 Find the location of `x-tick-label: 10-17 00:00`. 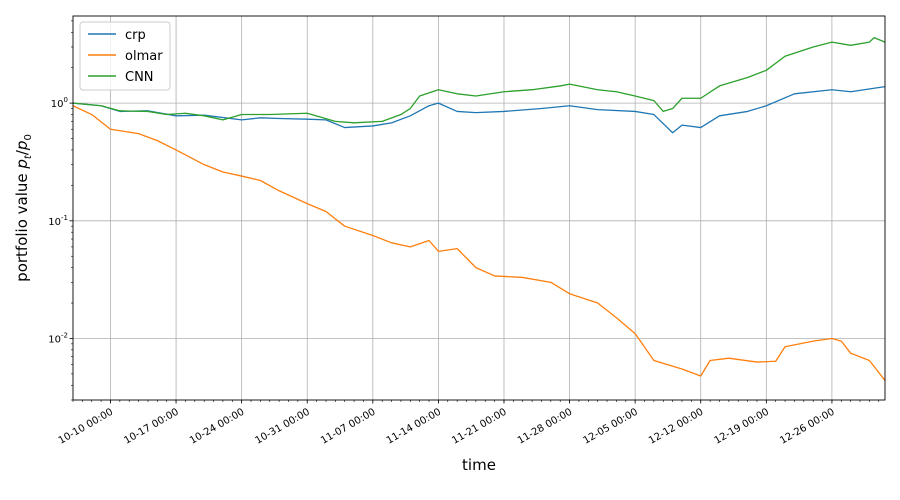

x-tick-label: 10-17 00:00 is located at coordinates (151, 427).